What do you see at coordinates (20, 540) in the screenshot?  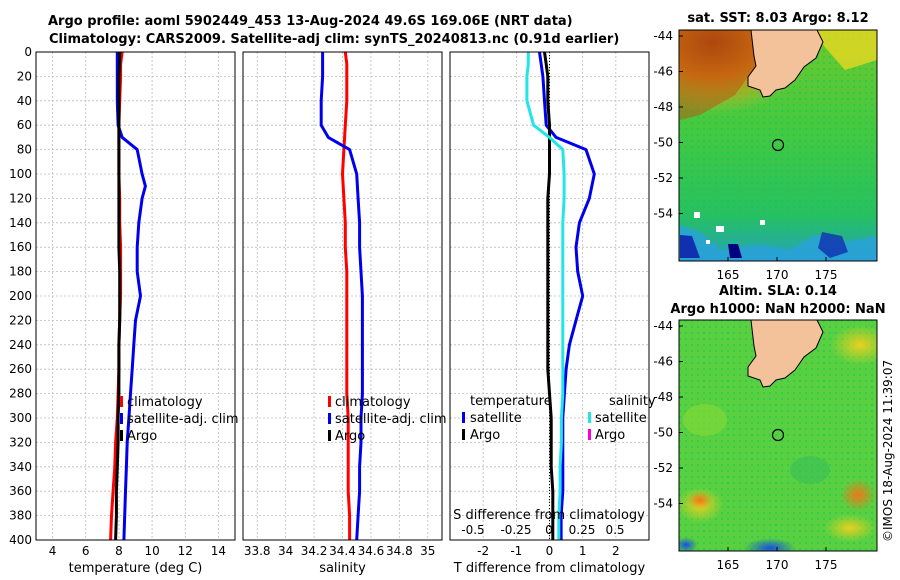 I see `y-tick-label: 400` at bounding box center [20, 540].